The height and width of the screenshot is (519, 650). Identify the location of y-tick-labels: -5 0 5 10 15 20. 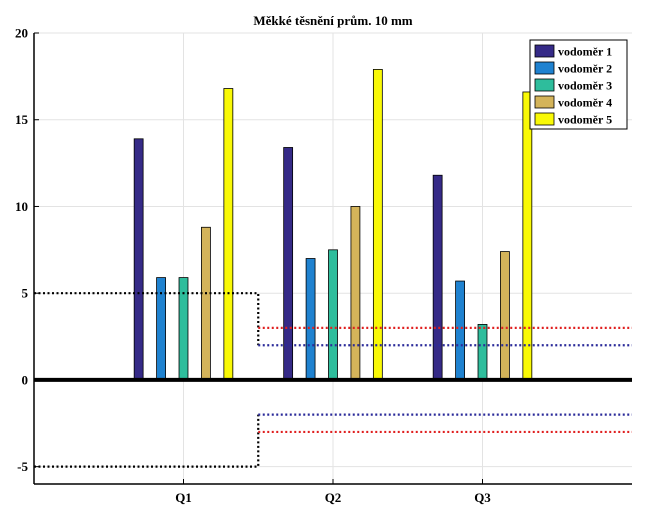
(22, 250).